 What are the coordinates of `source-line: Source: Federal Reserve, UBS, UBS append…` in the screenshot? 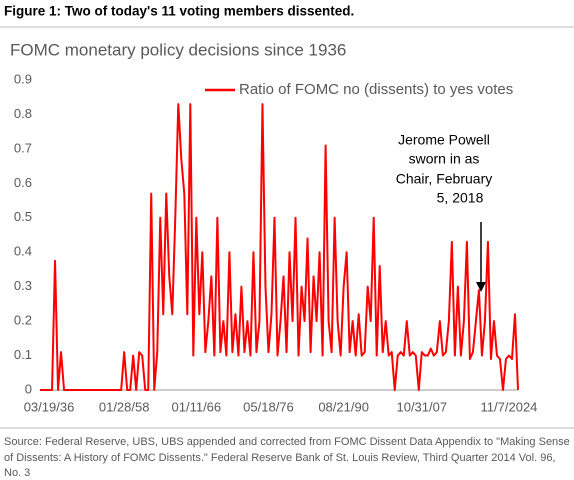 It's located at (287, 442).